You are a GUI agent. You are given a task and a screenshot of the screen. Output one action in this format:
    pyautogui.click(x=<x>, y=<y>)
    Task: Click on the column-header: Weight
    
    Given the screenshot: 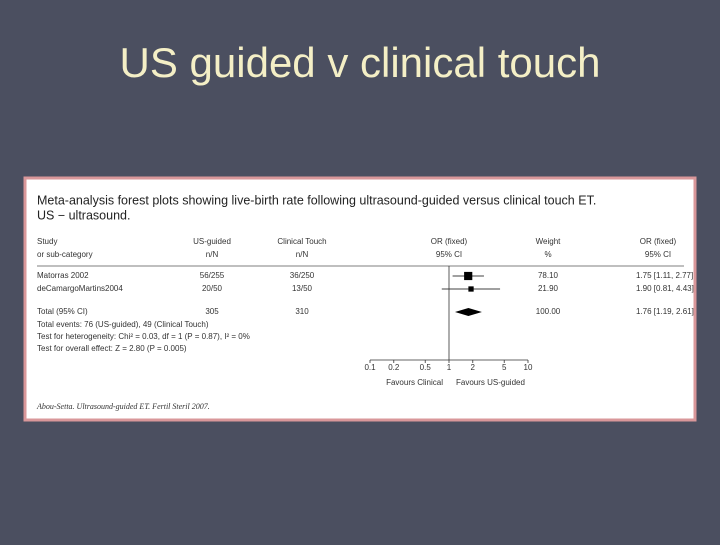 What is the action you would take?
    pyautogui.click(x=549, y=241)
    